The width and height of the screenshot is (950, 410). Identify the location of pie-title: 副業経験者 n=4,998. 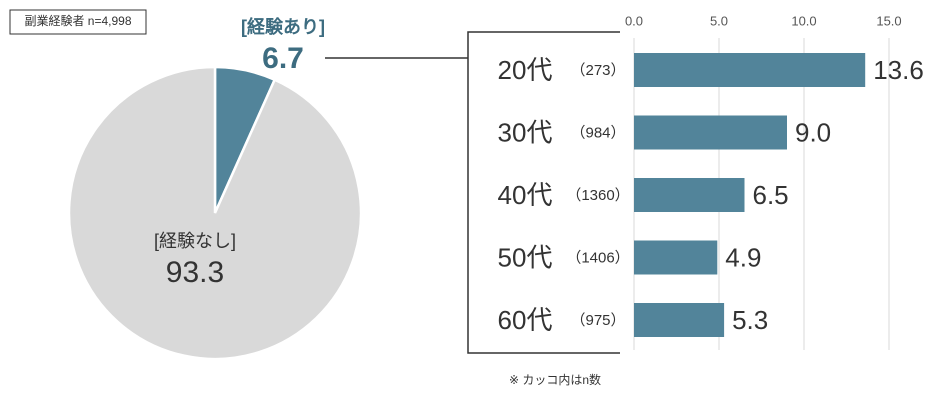
(77, 20).